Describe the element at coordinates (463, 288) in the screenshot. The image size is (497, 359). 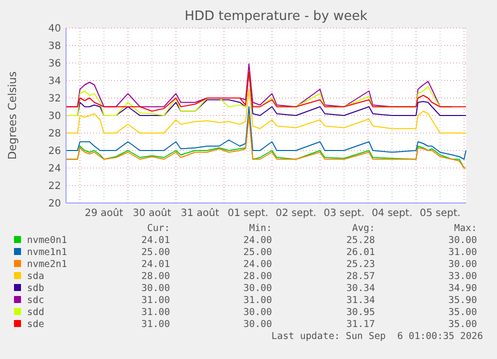
I see `text: 34.90` at that location.